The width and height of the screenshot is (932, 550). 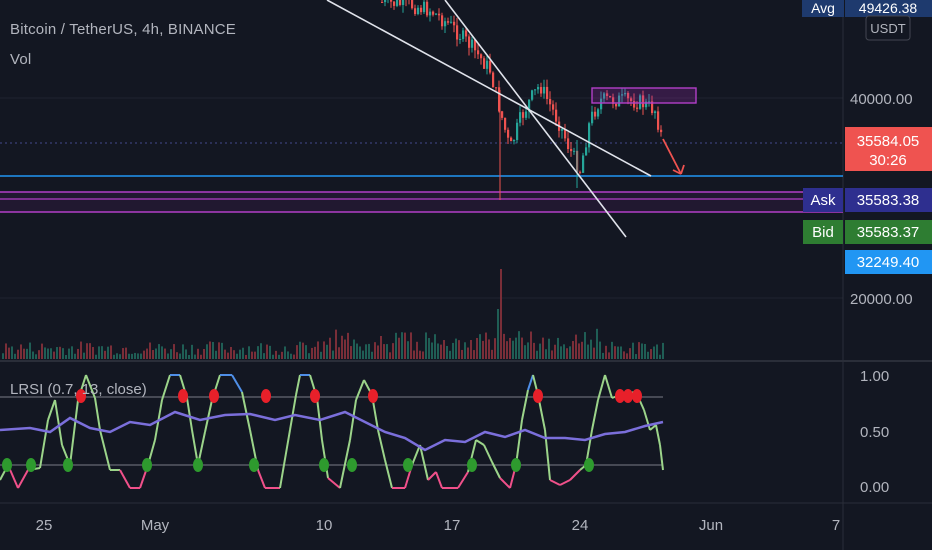 What do you see at coordinates (881, 99) in the screenshot?
I see `price-tick-40000: 40000.00` at bounding box center [881, 99].